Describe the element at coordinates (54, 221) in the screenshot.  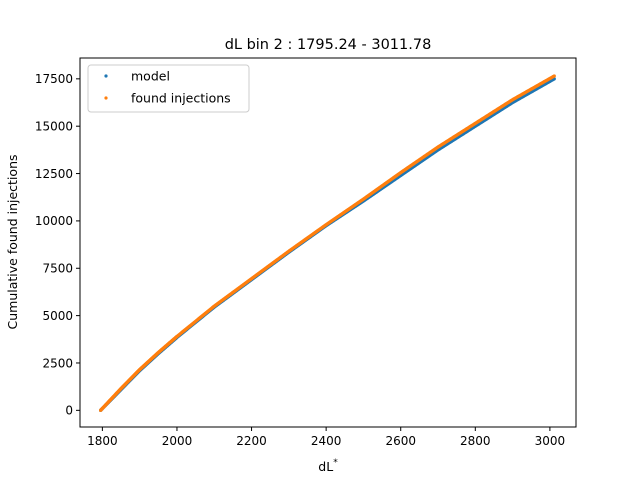
I see `y-tick-label: 10000` at that location.